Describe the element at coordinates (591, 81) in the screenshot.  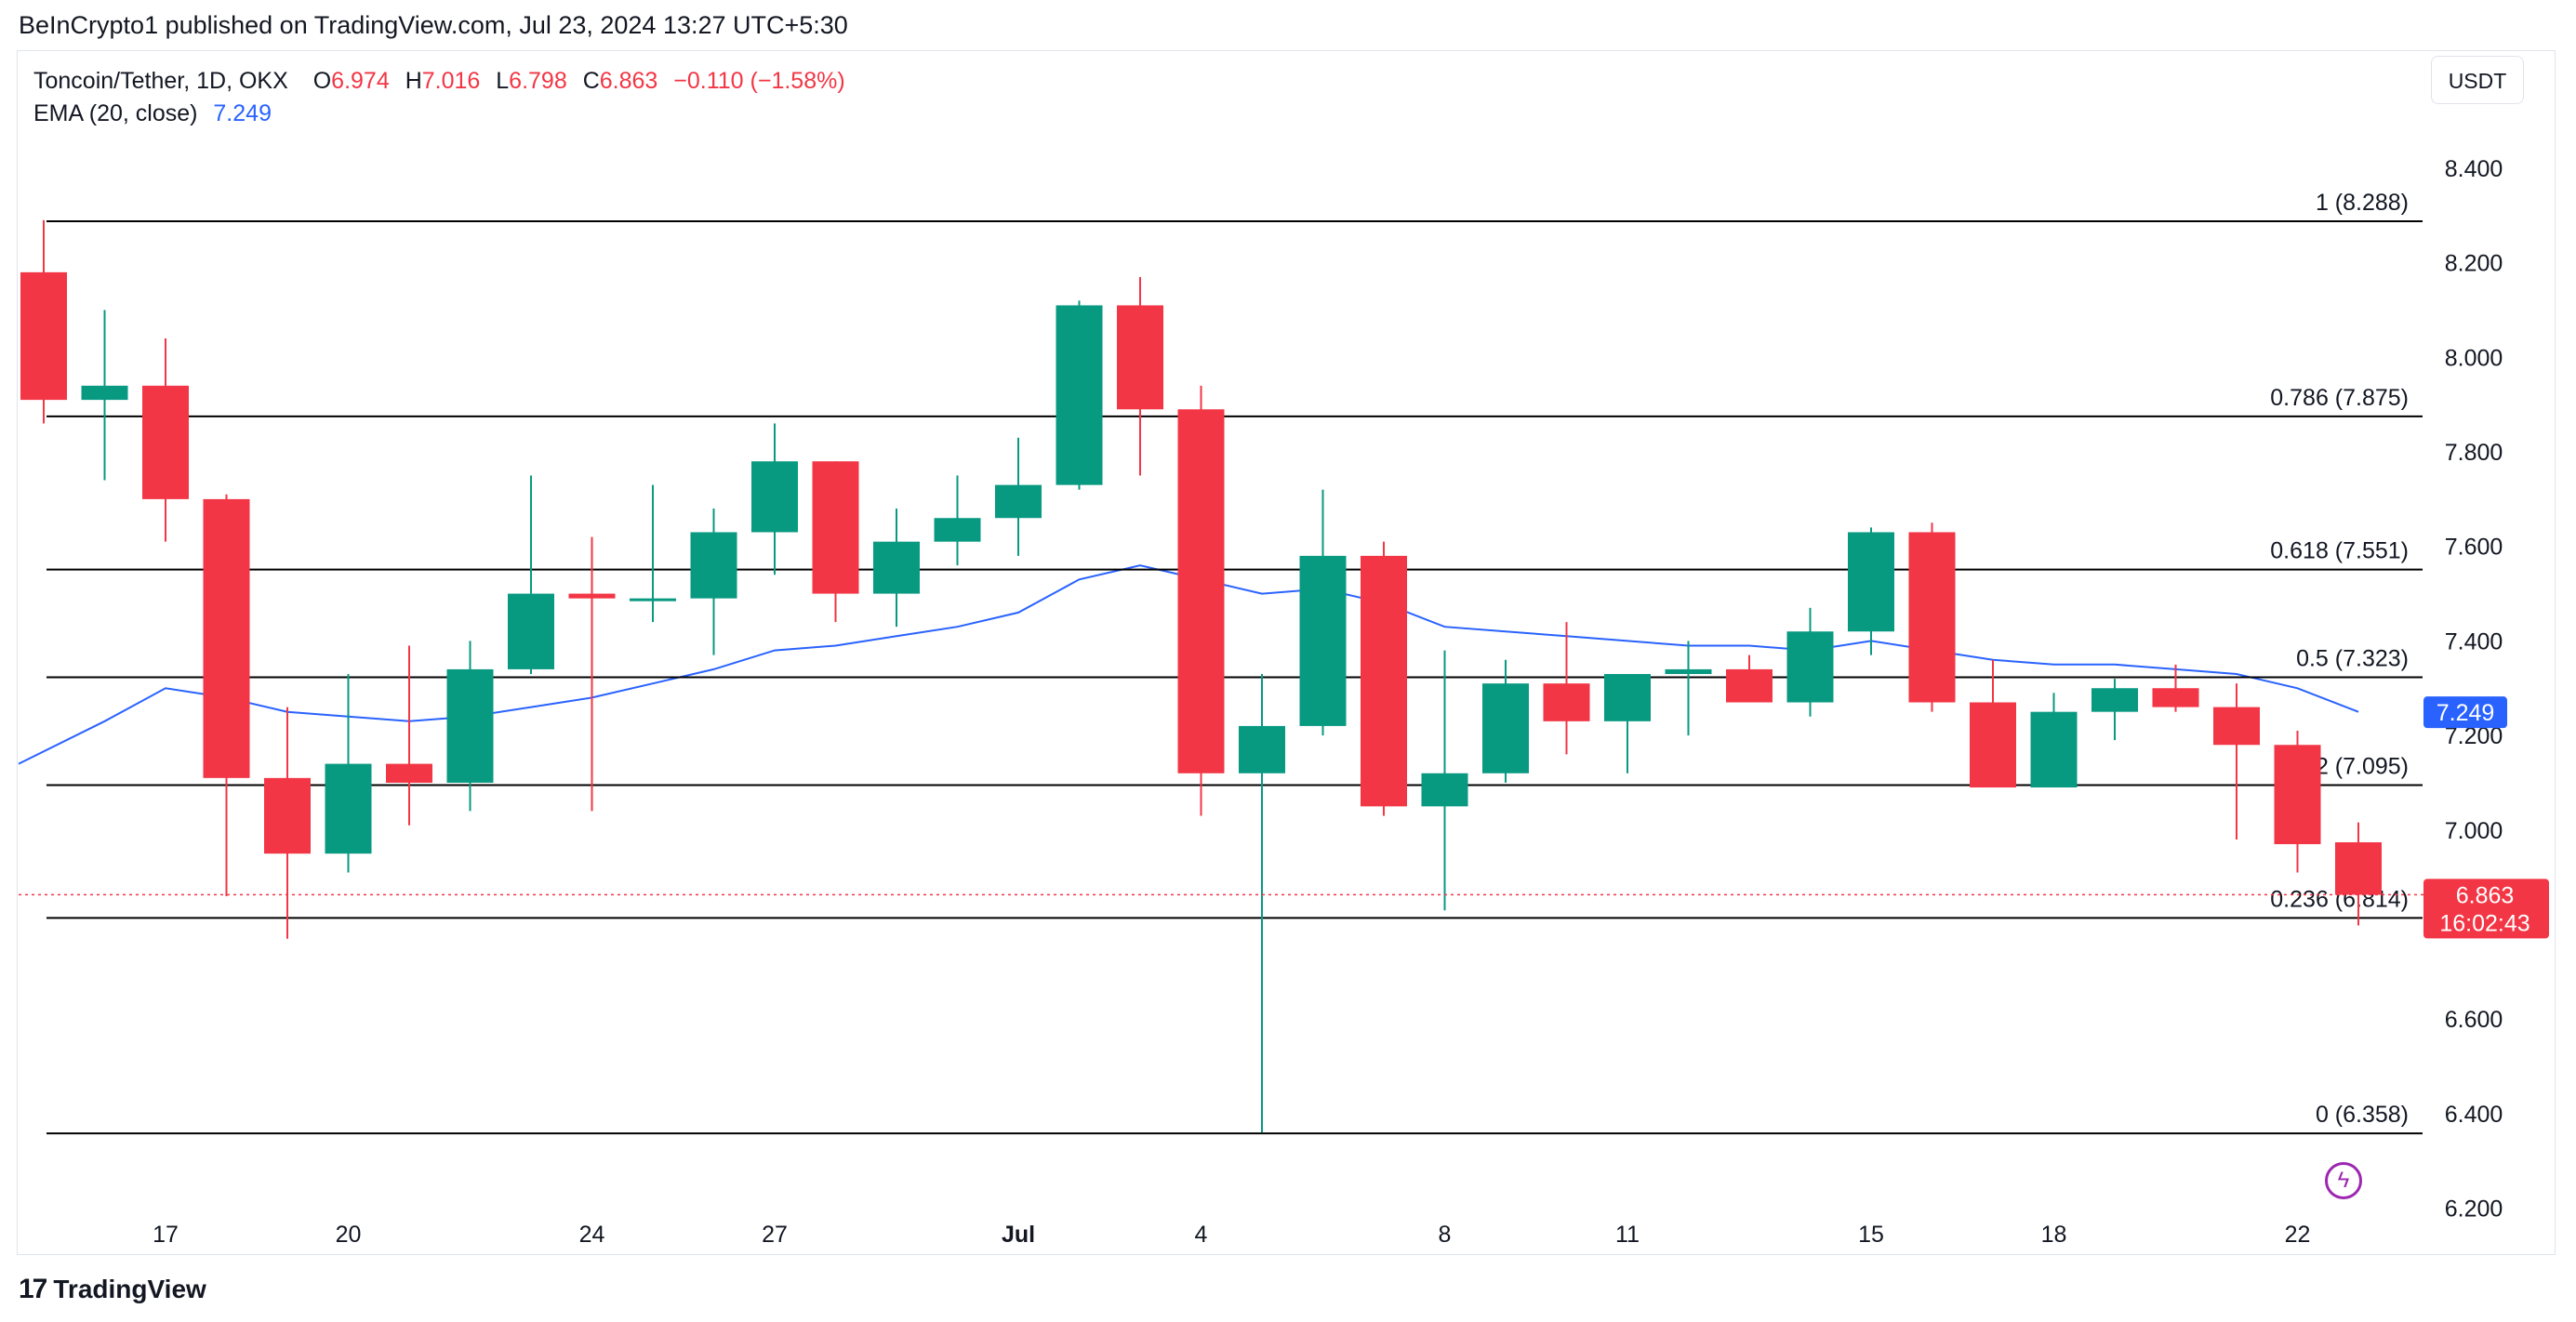
I see `close-label: C` at that location.